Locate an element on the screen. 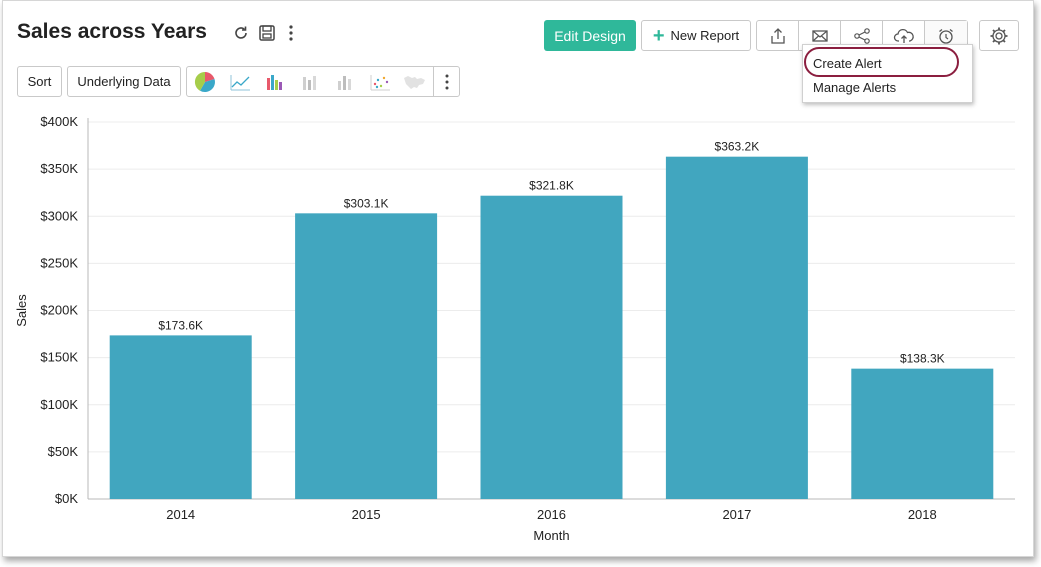 This screenshot has width=1041, height=567. stacked-bar-button is located at coordinates (309, 81).